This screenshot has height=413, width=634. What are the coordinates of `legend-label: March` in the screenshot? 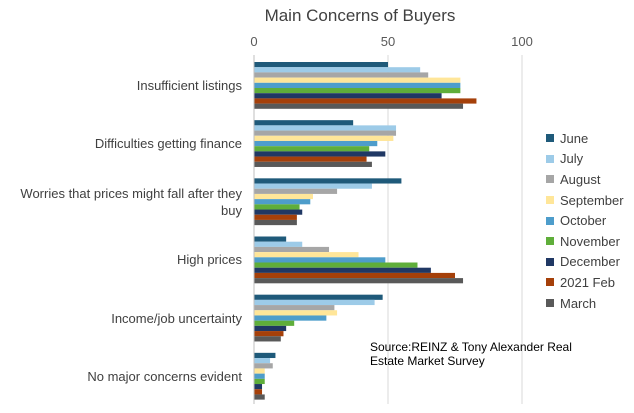 It's located at (578, 303).